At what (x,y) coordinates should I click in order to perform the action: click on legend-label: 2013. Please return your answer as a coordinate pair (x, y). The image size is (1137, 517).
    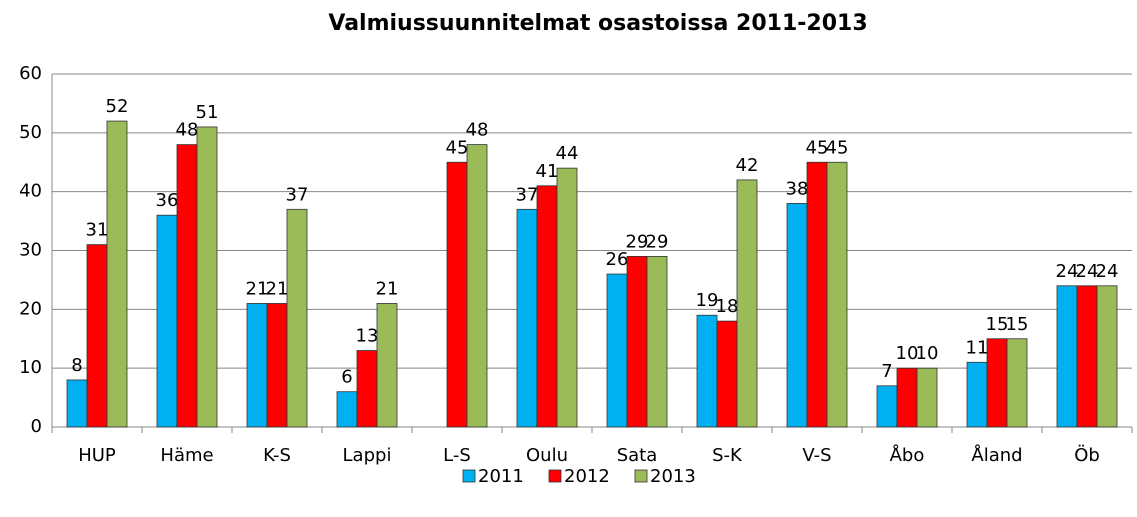
    Looking at the image, I should click on (673, 476).